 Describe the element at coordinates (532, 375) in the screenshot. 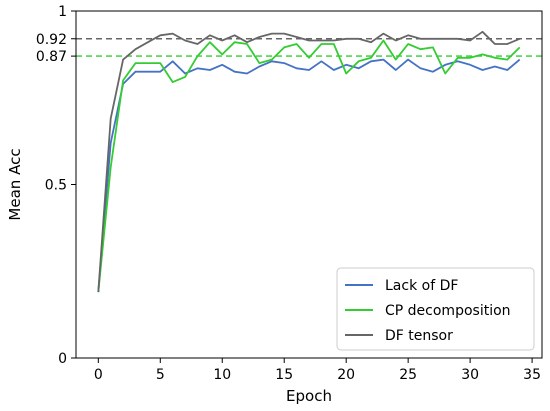

I see `x-tick-label: 35` at that location.